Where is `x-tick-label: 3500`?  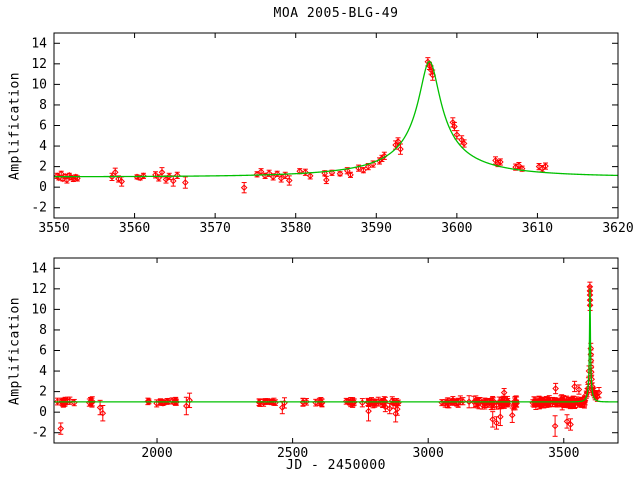 x-tick-label: 3500 is located at coordinates (563, 453).